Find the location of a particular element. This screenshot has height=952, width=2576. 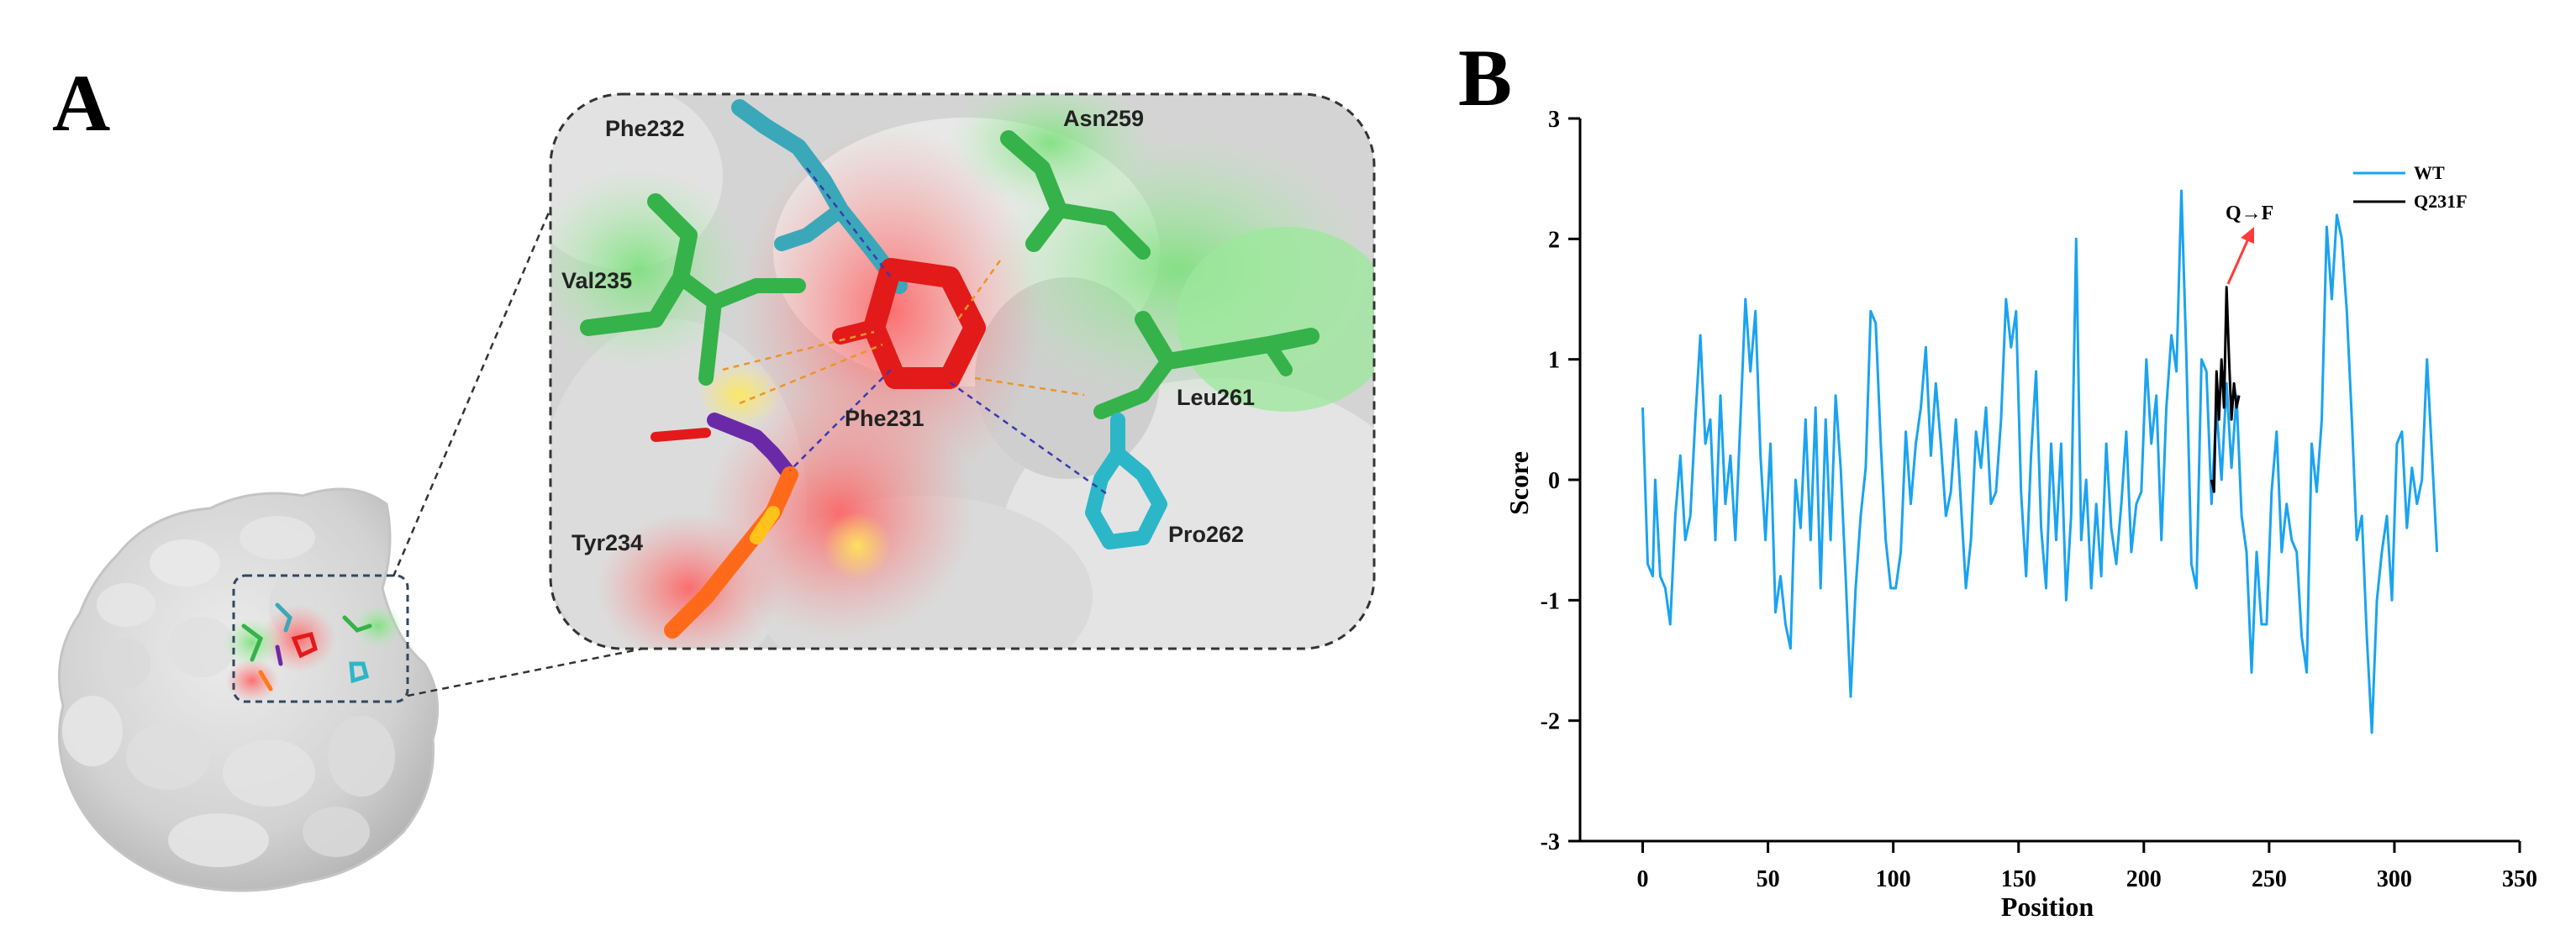

x-axis-ticks: 0 50 100 150 200 250 300 350 is located at coordinates (2087, 866).